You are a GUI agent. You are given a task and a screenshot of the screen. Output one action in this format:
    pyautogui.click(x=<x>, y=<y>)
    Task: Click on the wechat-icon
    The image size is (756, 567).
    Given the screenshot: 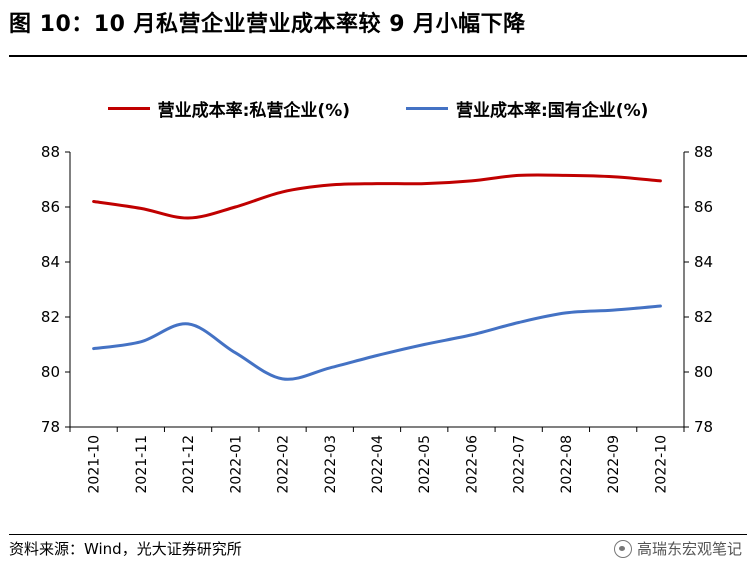 What is the action you would take?
    pyautogui.click(x=622, y=548)
    